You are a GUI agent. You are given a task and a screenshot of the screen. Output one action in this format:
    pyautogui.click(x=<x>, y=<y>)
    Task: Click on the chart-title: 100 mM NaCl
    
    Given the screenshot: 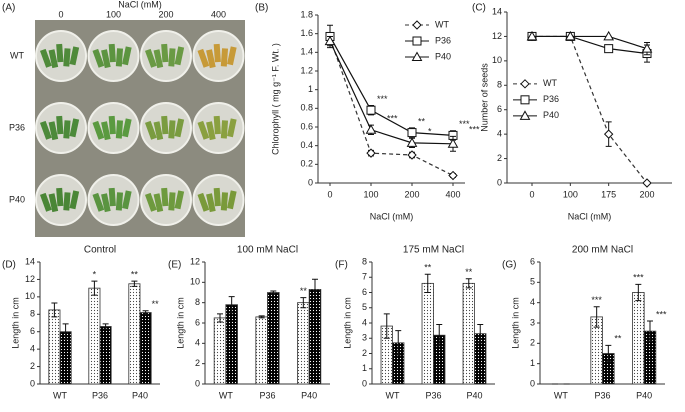 What is the action you would take?
    pyautogui.click(x=267, y=250)
    